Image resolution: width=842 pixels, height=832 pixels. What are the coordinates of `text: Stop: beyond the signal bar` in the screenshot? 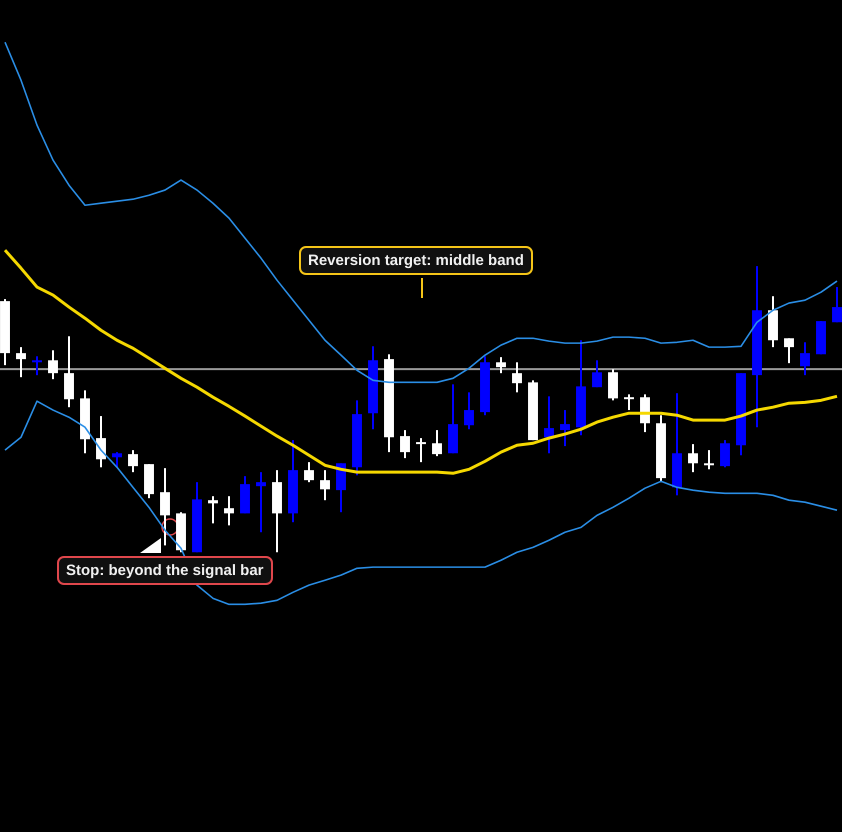 It's located at (165, 570).